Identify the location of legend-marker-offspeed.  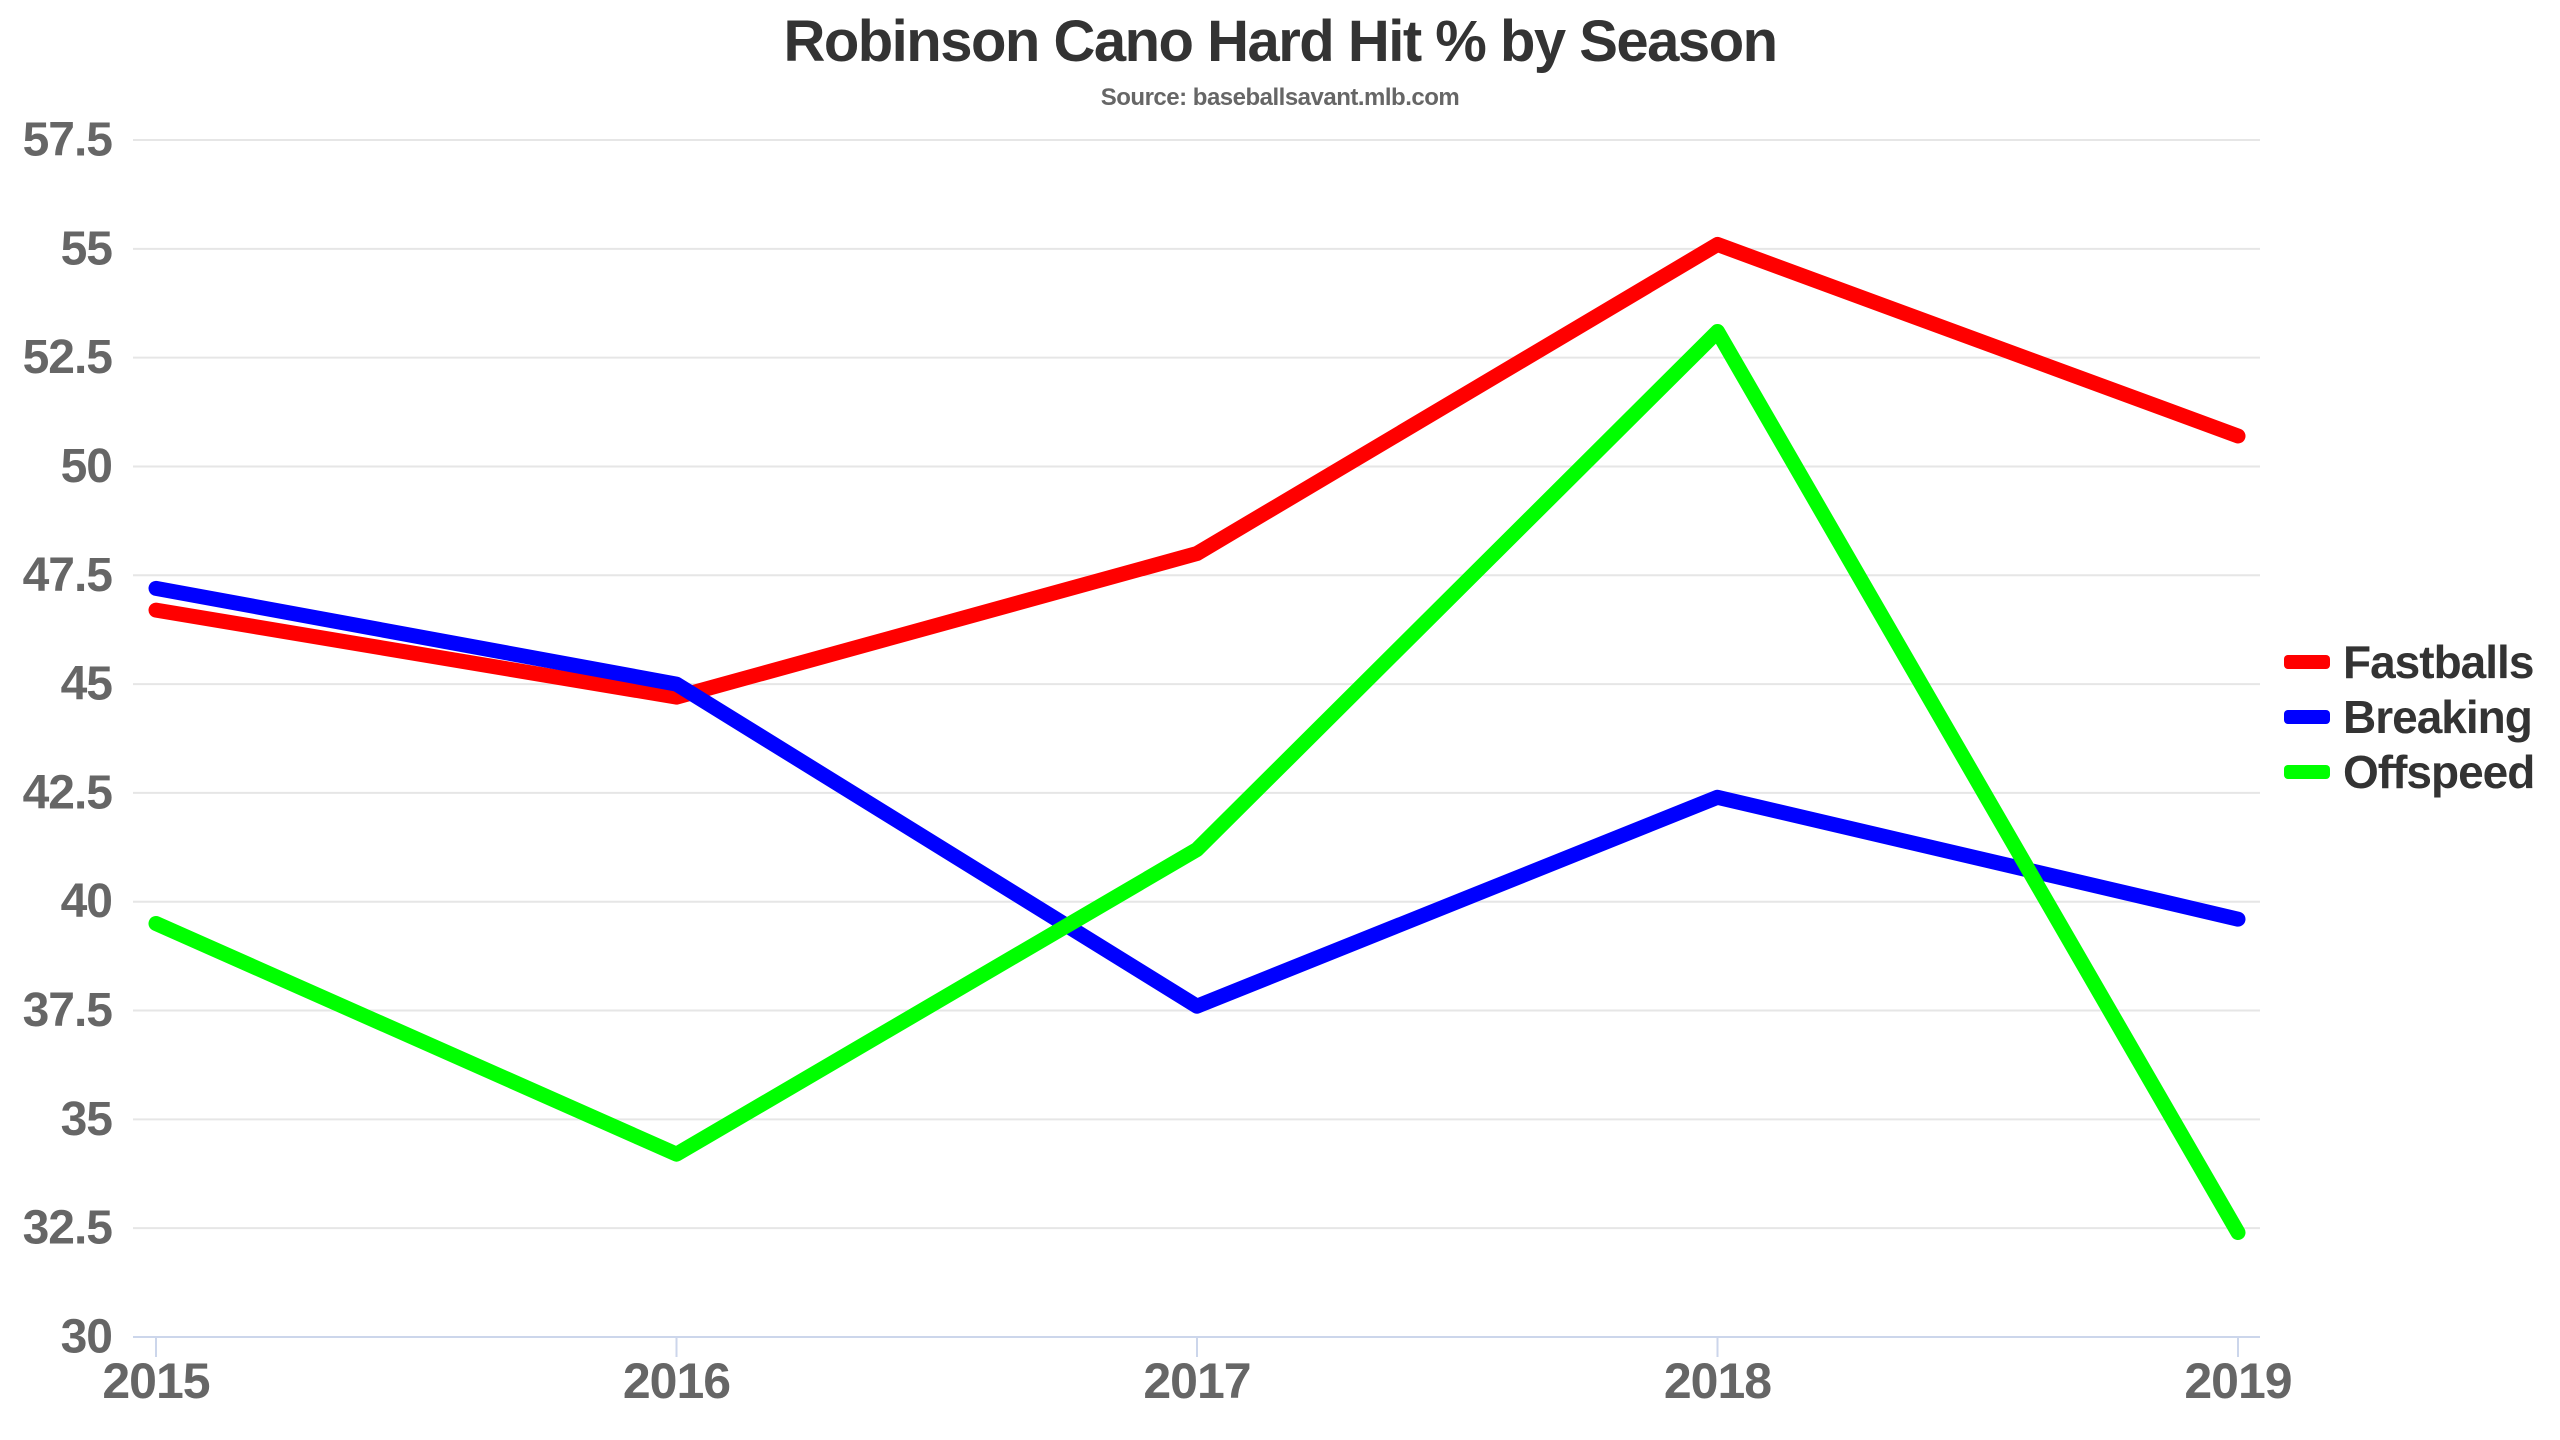
(2307, 771).